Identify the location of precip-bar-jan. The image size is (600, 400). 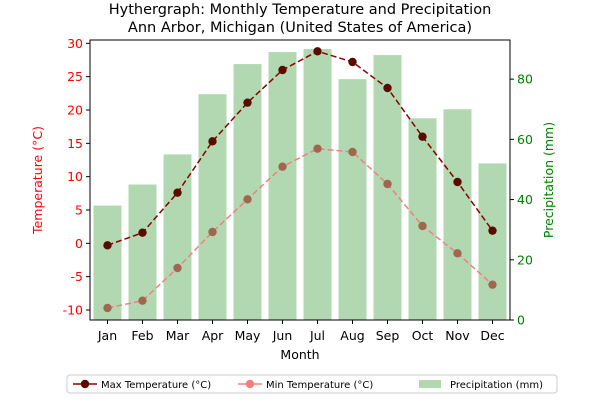
(107, 262).